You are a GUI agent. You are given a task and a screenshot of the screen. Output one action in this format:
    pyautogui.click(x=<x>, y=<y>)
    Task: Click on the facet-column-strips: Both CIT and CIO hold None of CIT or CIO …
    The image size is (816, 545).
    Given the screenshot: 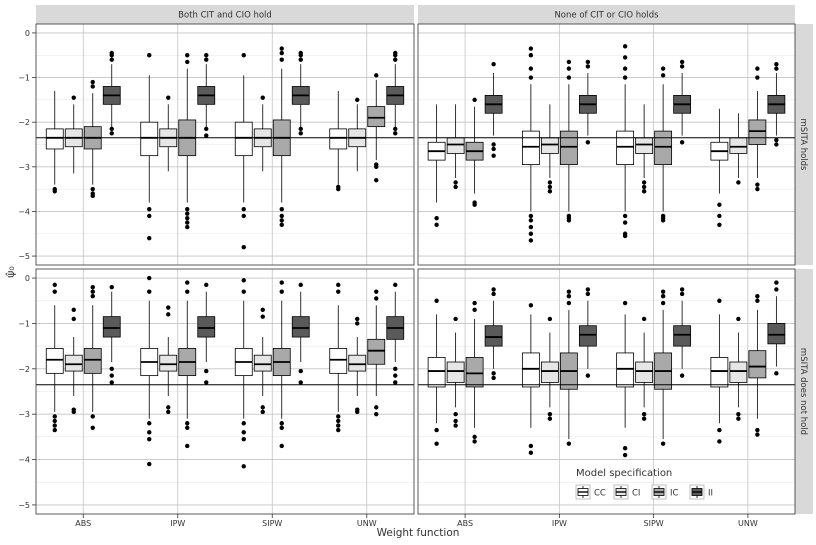 What is the action you would take?
    pyautogui.click(x=415, y=14)
    